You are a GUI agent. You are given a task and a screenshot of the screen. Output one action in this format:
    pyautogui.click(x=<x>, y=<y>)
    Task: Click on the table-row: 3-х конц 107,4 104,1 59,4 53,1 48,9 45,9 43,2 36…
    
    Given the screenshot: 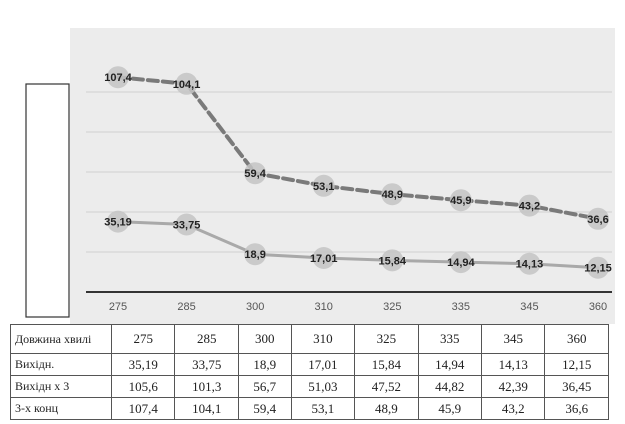 What is the action you would take?
    pyautogui.click(x=309, y=408)
    